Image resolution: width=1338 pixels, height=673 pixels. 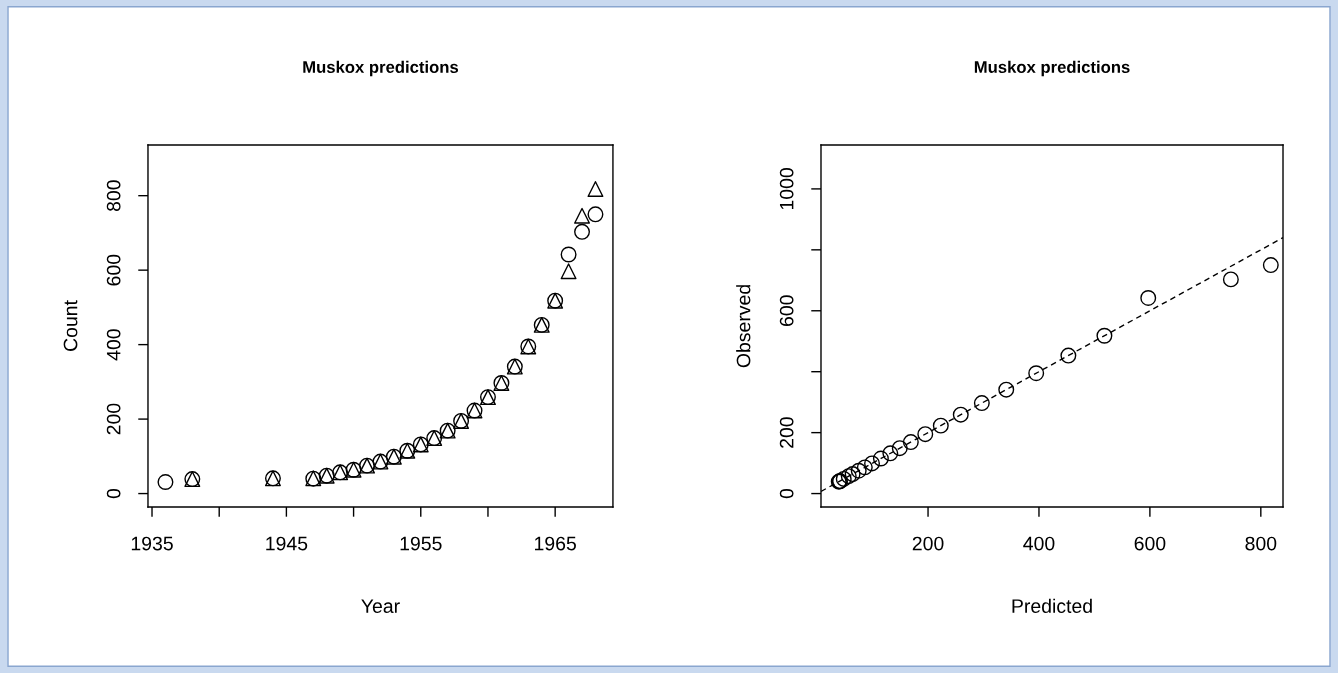 What do you see at coordinates (786, 189) in the screenshot?
I see `y-tick-label: 1000` at bounding box center [786, 189].